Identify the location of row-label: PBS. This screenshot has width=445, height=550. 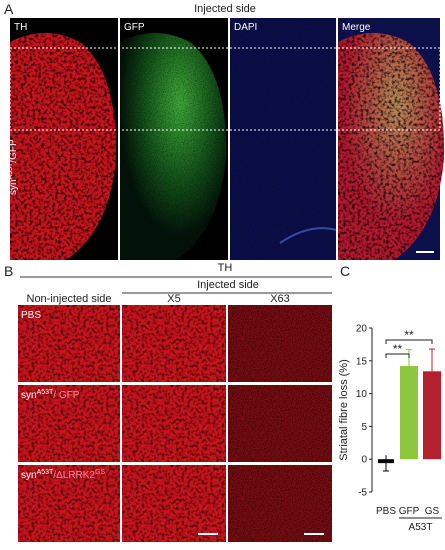
(31, 315).